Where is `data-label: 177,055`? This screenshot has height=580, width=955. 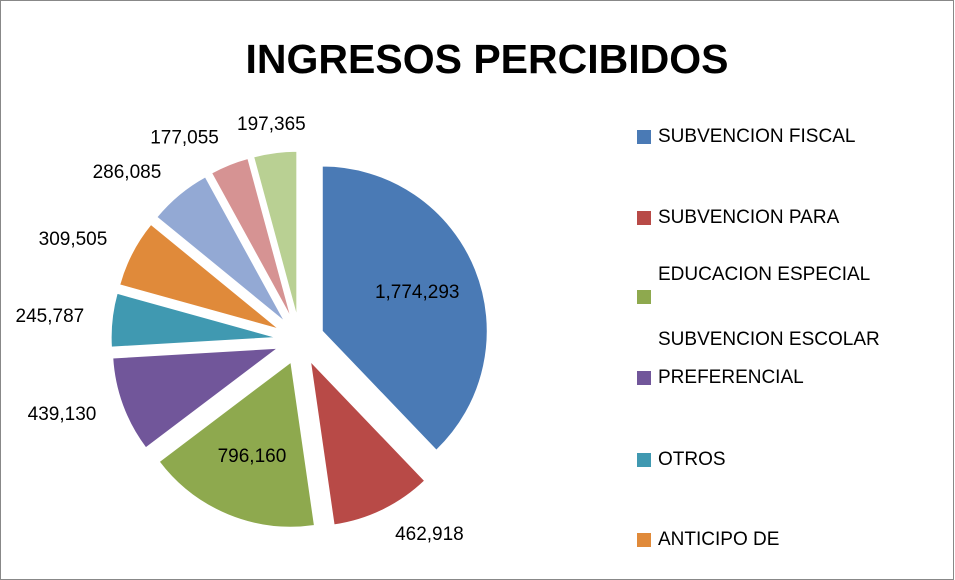 data-label: 177,055 is located at coordinates (184, 138).